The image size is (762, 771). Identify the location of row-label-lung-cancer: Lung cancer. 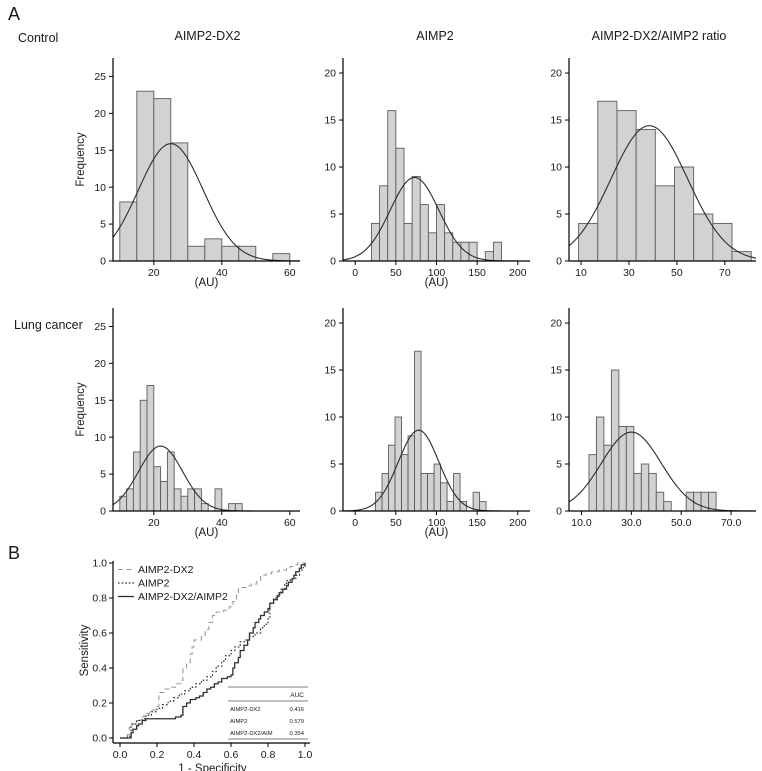
(48, 325).